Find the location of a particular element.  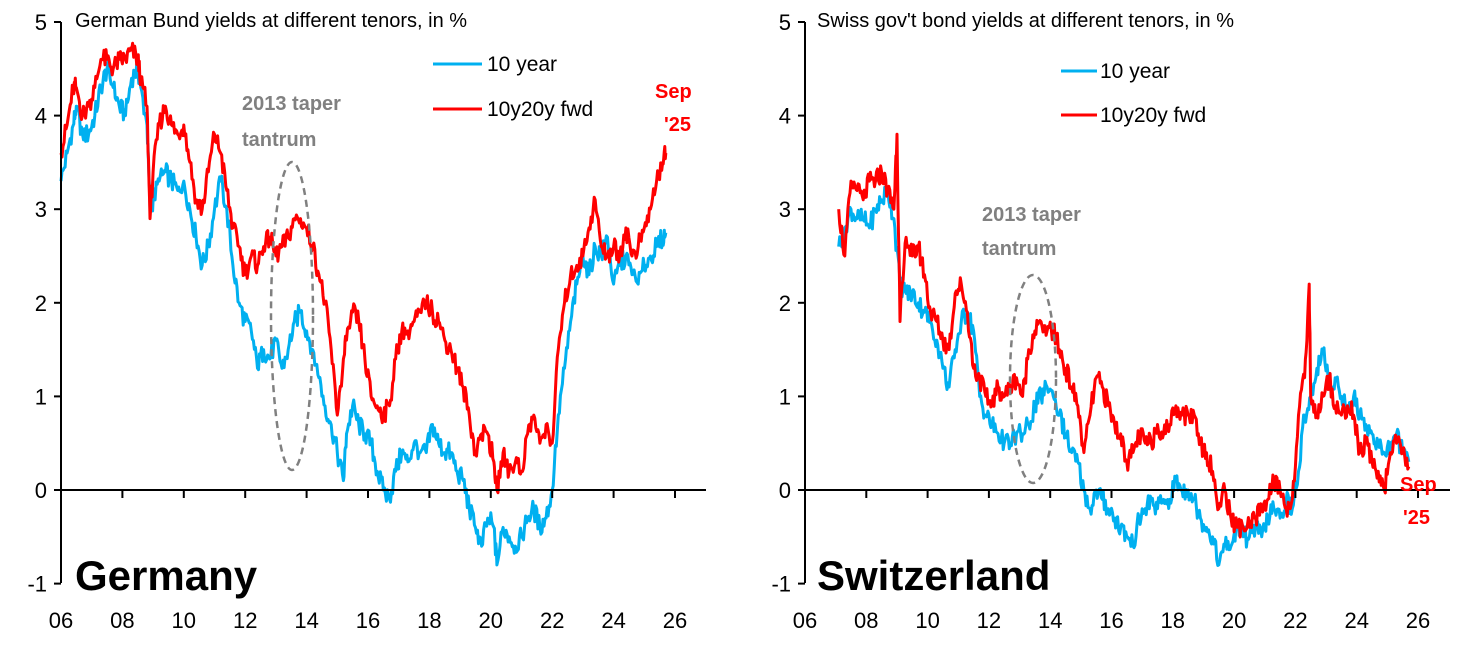

germany-y-tick-label: 5 is located at coordinates (41, 22).